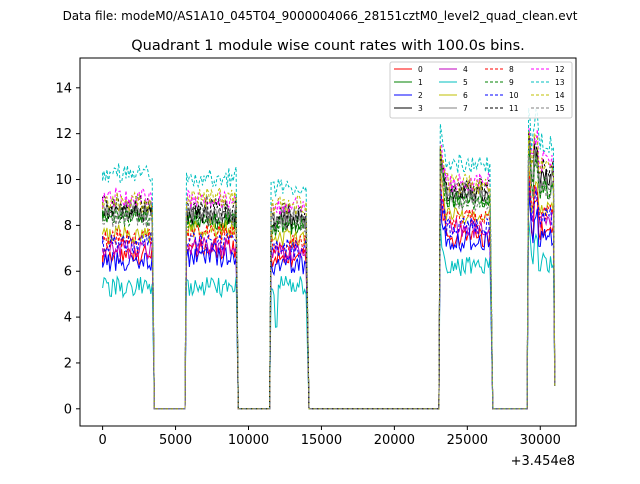 This screenshot has height=484, width=640. Describe the element at coordinates (420, 108) in the screenshot. I see `legend-label-3: 3` at that location.